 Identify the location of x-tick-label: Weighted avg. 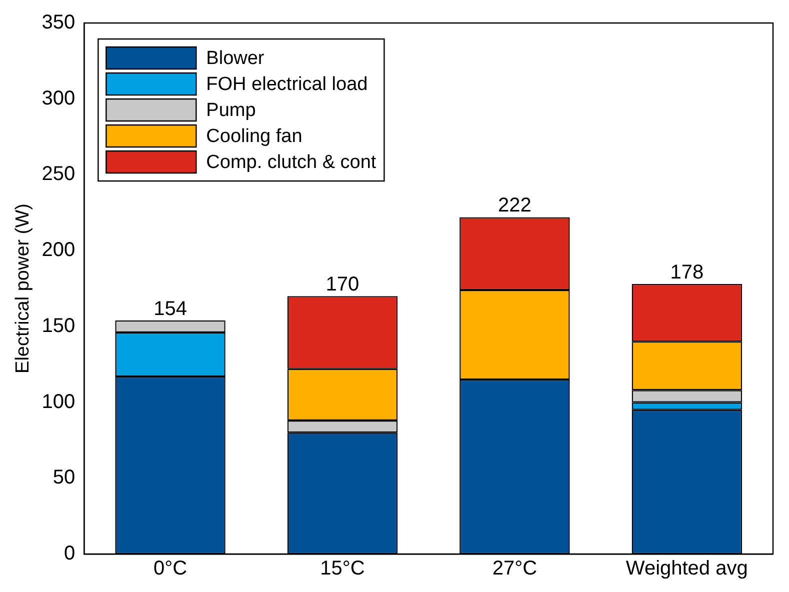
(687, 569).